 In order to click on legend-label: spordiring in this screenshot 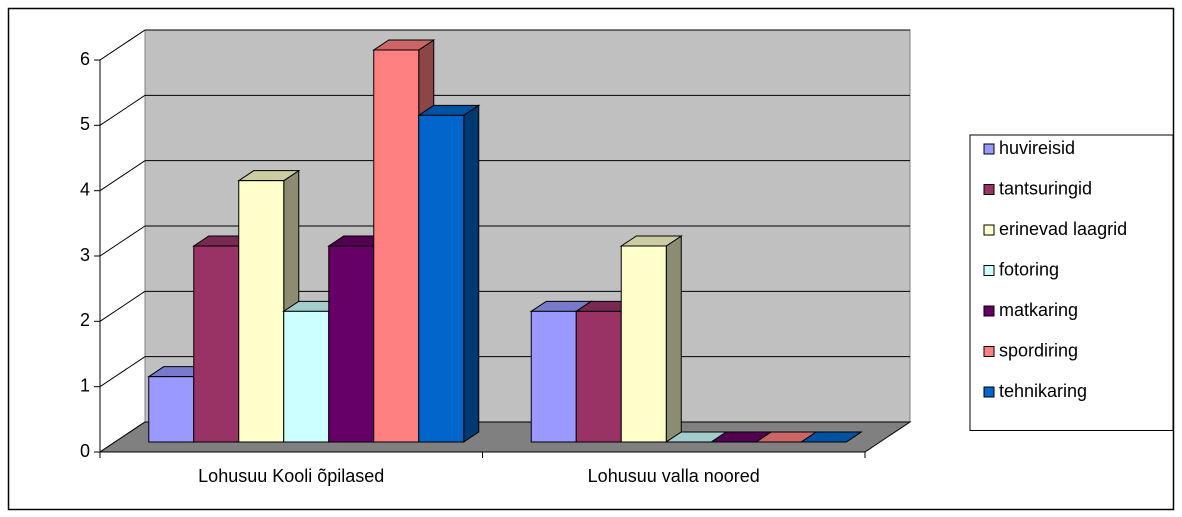, I will do `click(1038, 350)`.